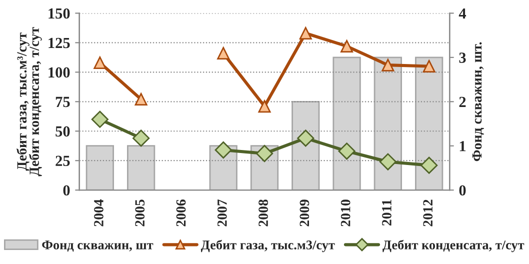 The height and width of the screenshot is (264, 529). Describe the element at coordinates (463, 146) in the screenshot. I see `y2-tick-label: 1` at that location.